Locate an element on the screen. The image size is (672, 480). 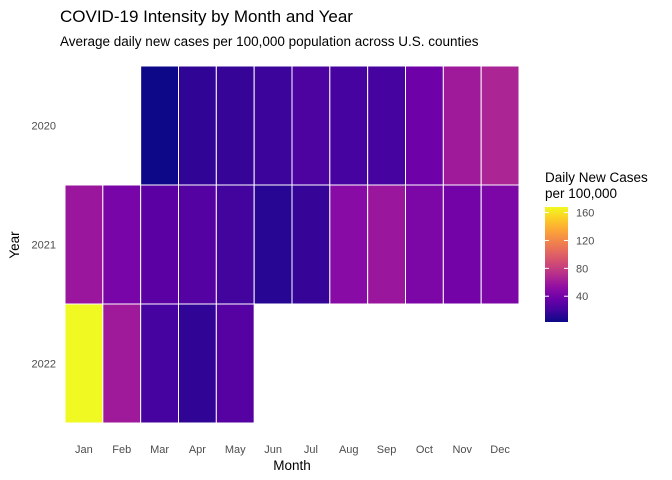
heatmap-cell-2020-dec is located at coordinates (500, 125).